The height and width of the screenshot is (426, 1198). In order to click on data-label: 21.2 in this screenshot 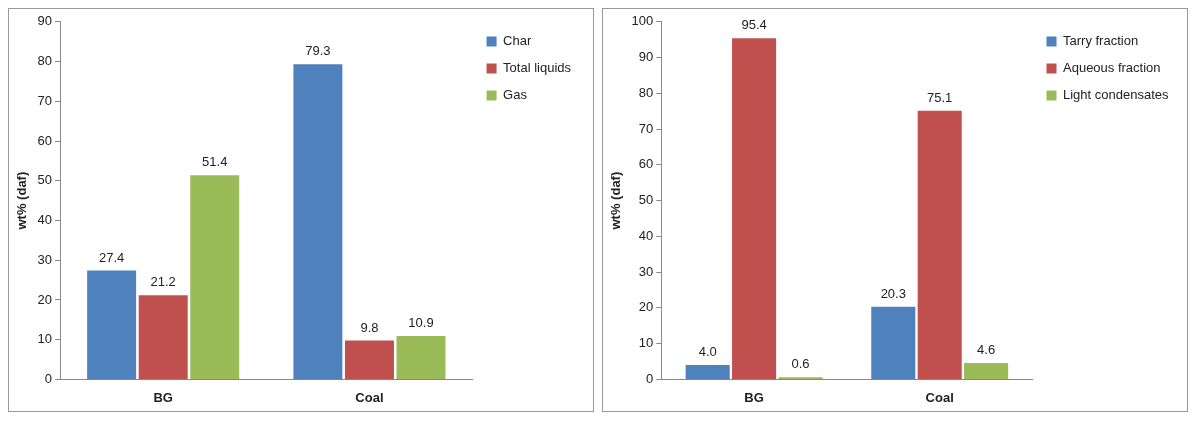, I will do `click(163, 282)`.